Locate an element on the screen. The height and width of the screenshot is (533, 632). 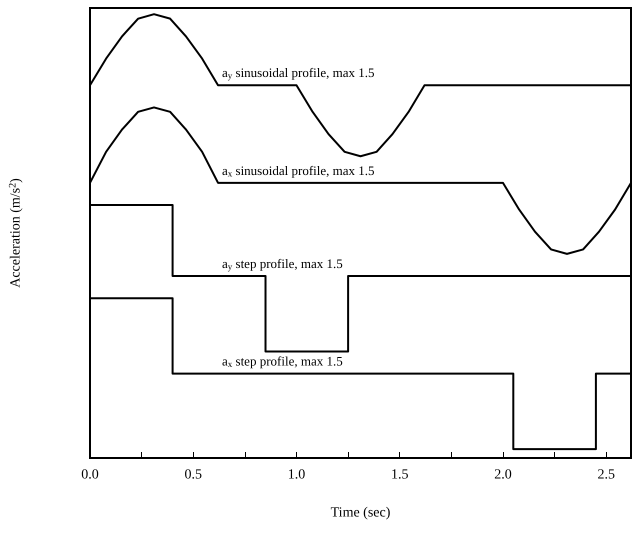
x-axis-title: Time (sec) is located at coordinates (360, 513).